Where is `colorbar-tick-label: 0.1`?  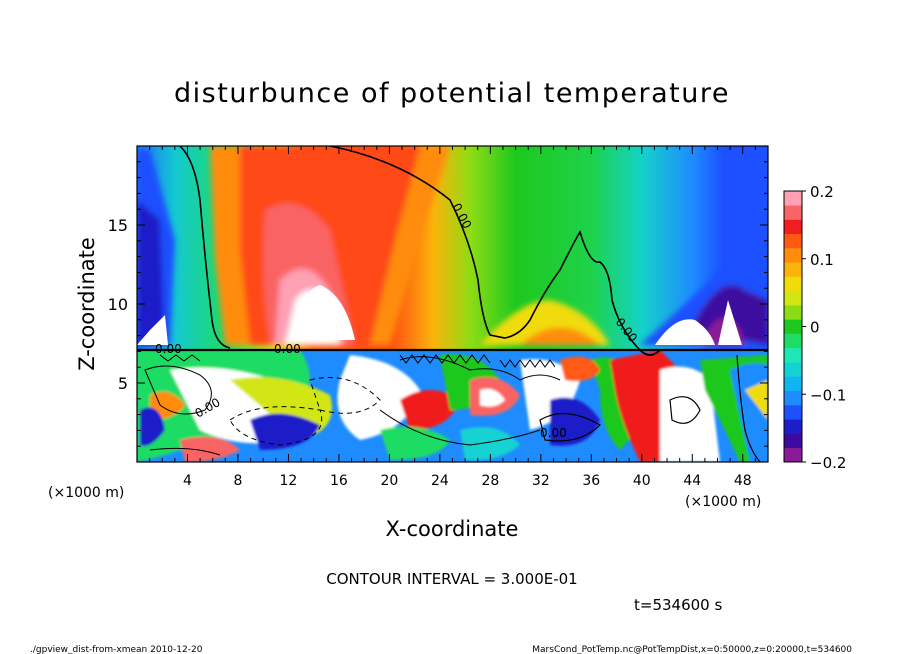 colorbar-tick-label: 0.1 is located at coordinates (822, 260).